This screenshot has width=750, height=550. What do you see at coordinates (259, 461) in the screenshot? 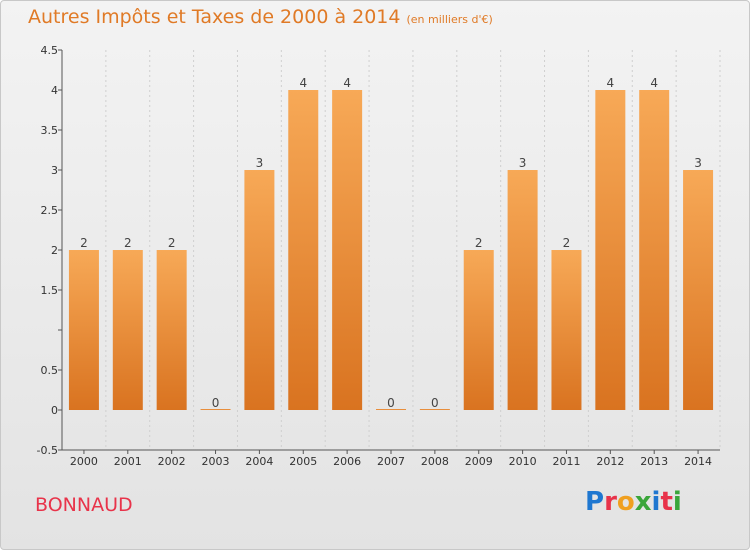
I see `x-tick-label: 2004` at bounding box center [259, 461].